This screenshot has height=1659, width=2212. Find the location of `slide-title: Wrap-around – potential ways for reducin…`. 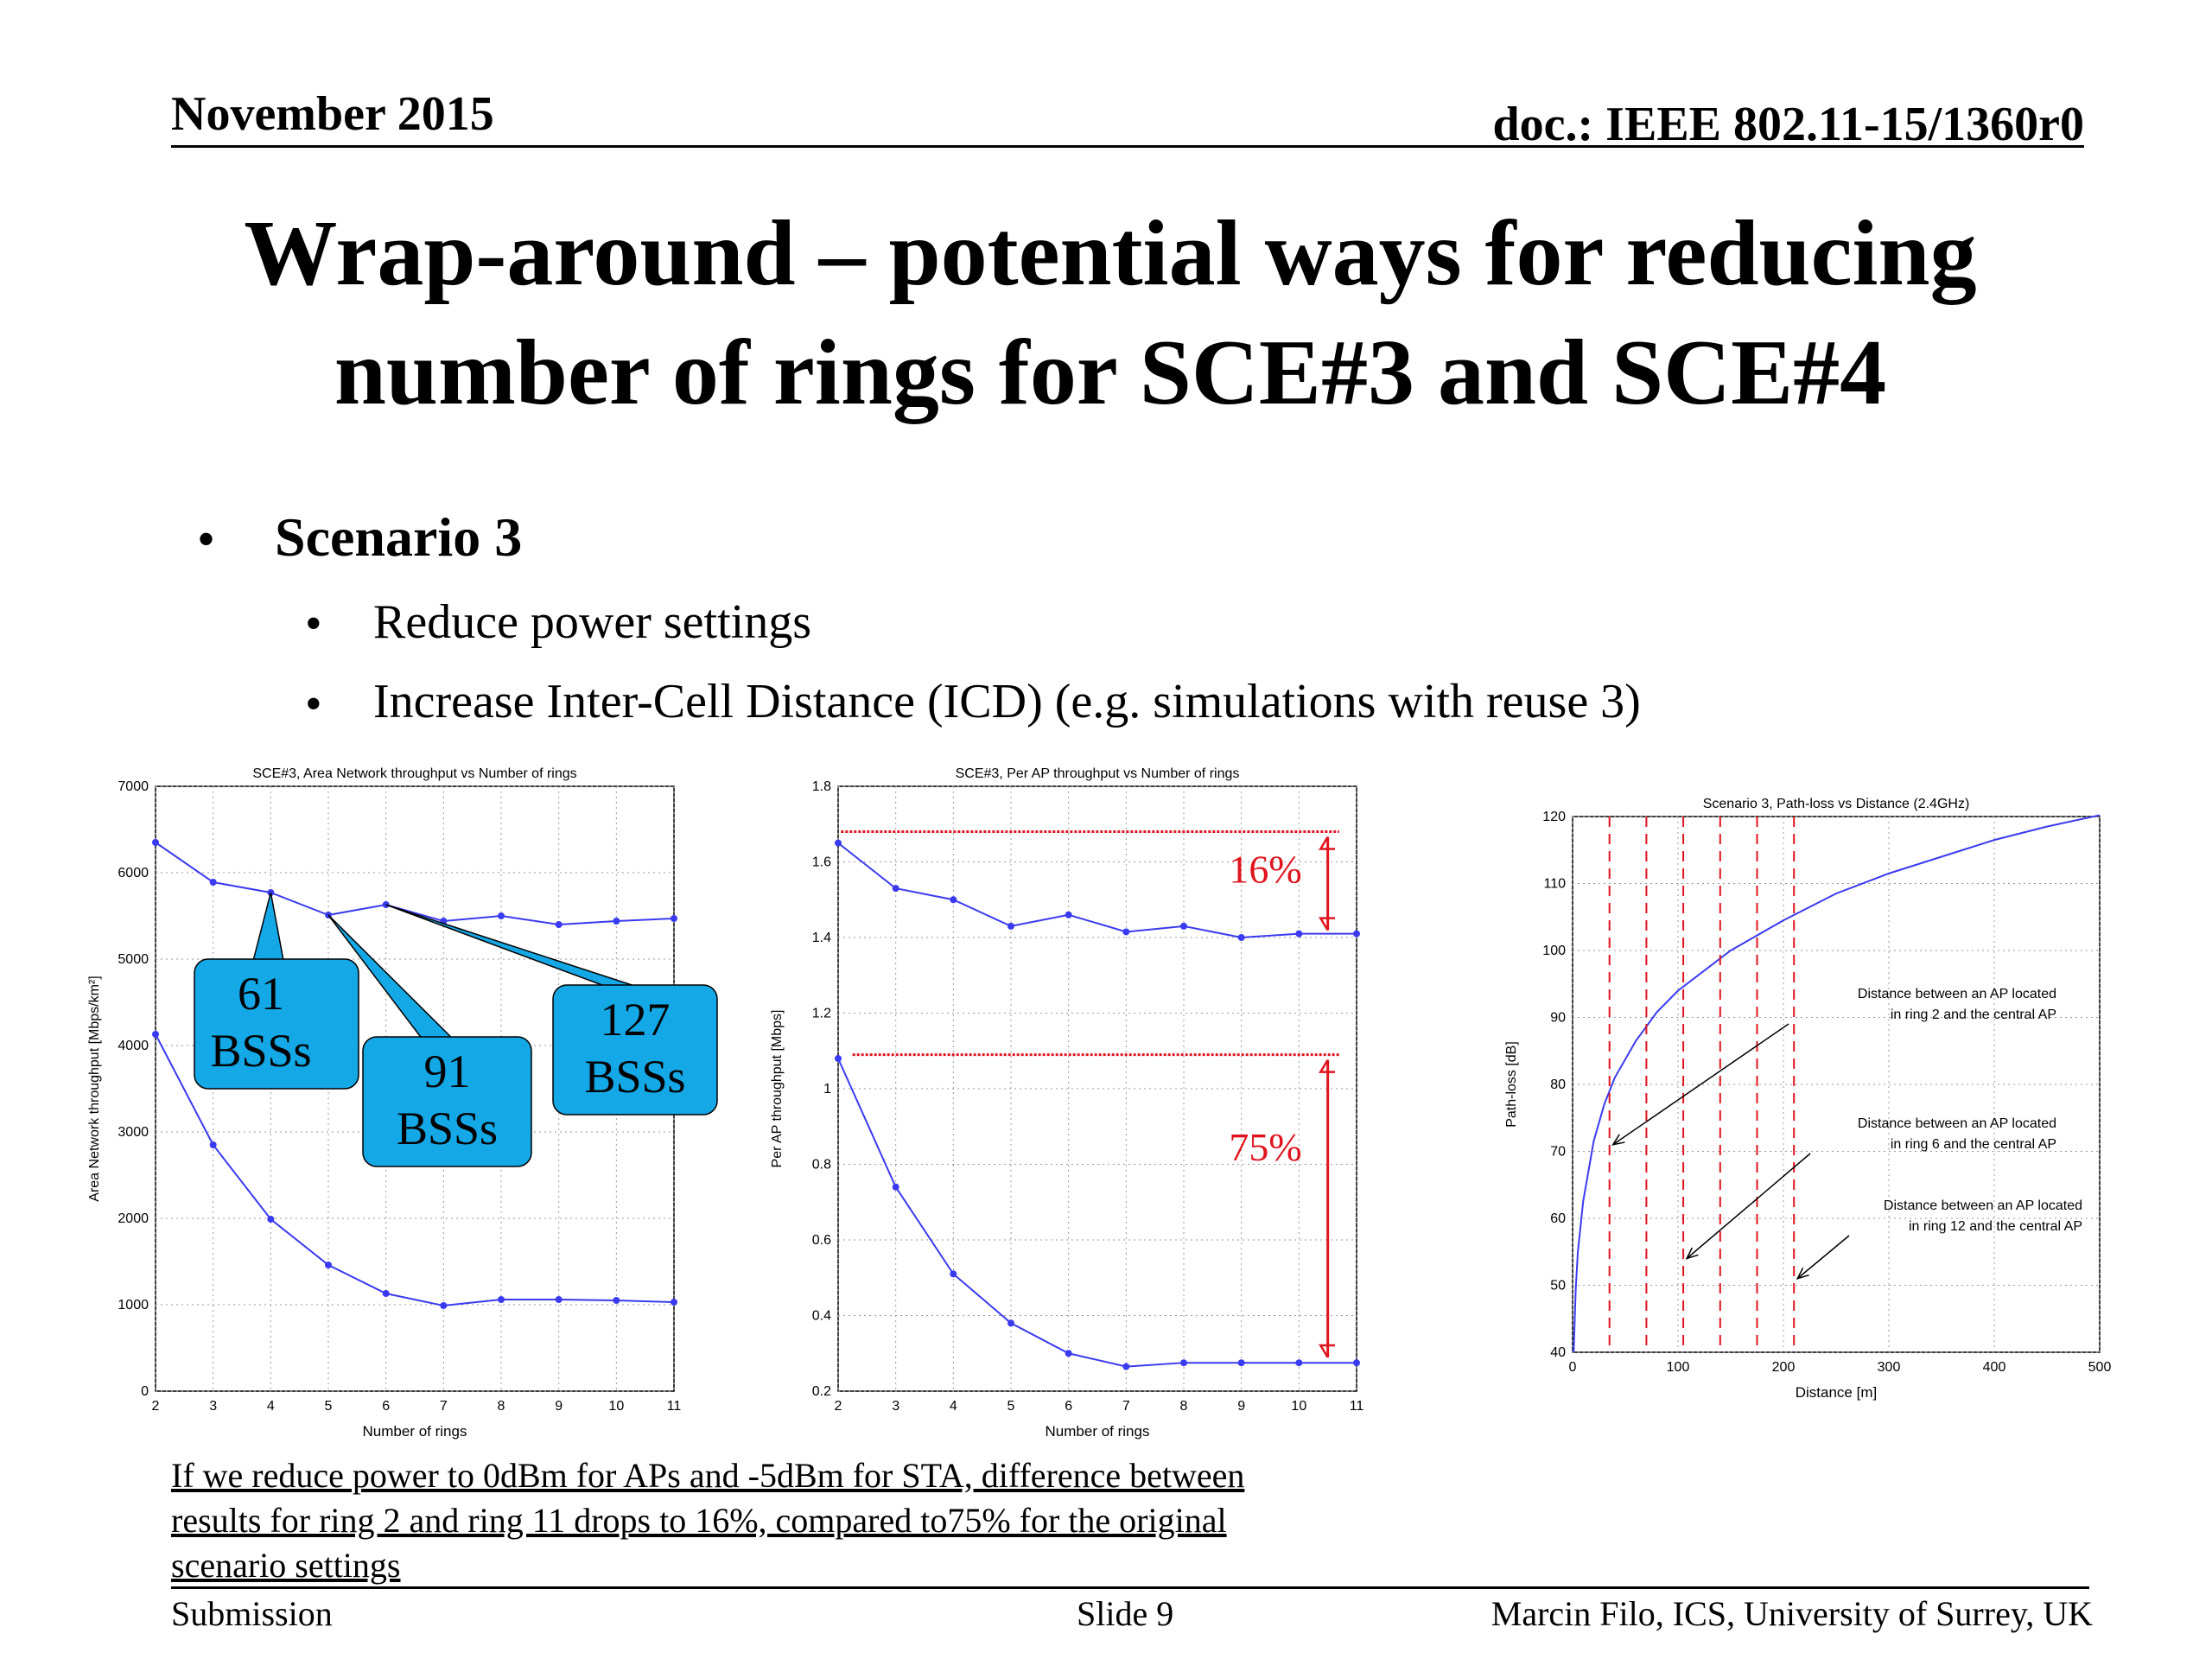

slide-title: Wrap-around – potential ways for reducin… is located at coordinates (1110, 313).